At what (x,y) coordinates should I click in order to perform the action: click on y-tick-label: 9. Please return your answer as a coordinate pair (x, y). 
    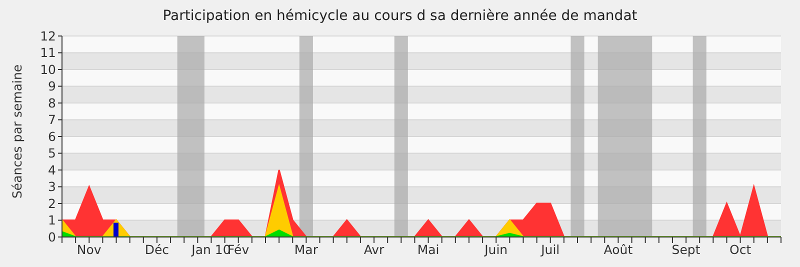
    Looking at the image, I should click on (52, 86).